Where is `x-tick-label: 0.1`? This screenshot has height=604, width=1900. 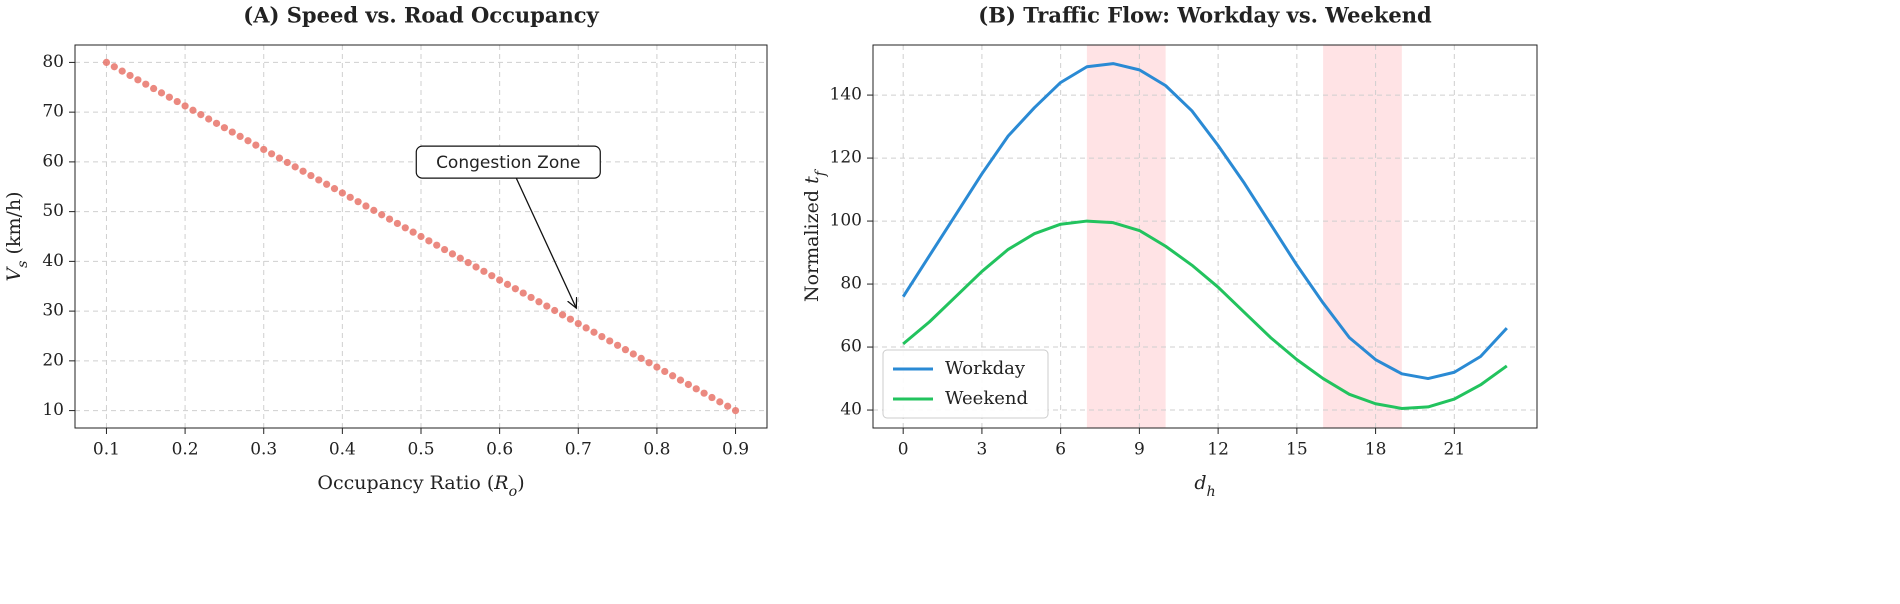
x-tick-label: 0.1 is located at coordinates (106, 450).